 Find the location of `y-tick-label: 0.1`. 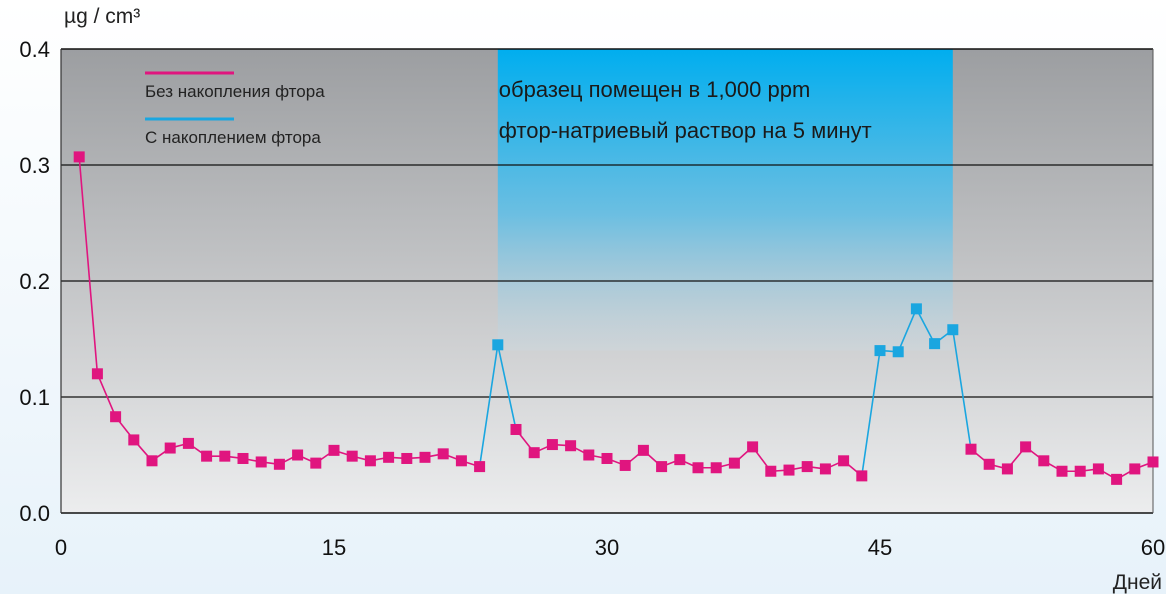

y-tick-label: 0.1 is located at coordinates (34, 397).